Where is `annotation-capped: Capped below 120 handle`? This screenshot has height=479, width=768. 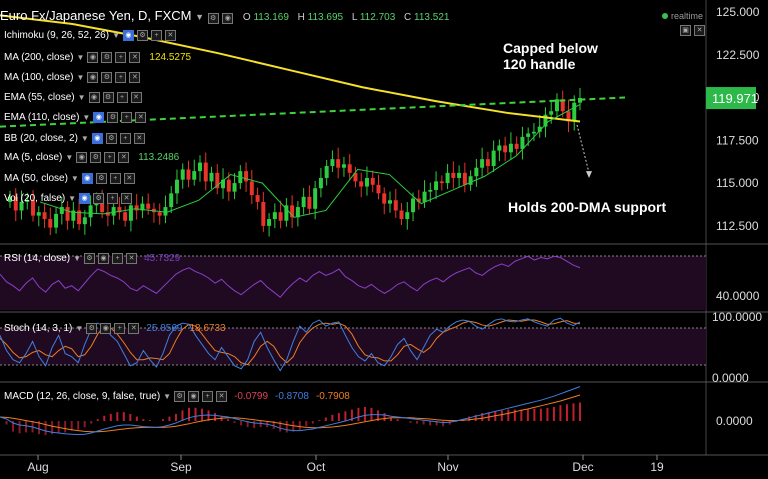 annotation-capped: Capped below 120 handle is located at coordinates (550, 56).